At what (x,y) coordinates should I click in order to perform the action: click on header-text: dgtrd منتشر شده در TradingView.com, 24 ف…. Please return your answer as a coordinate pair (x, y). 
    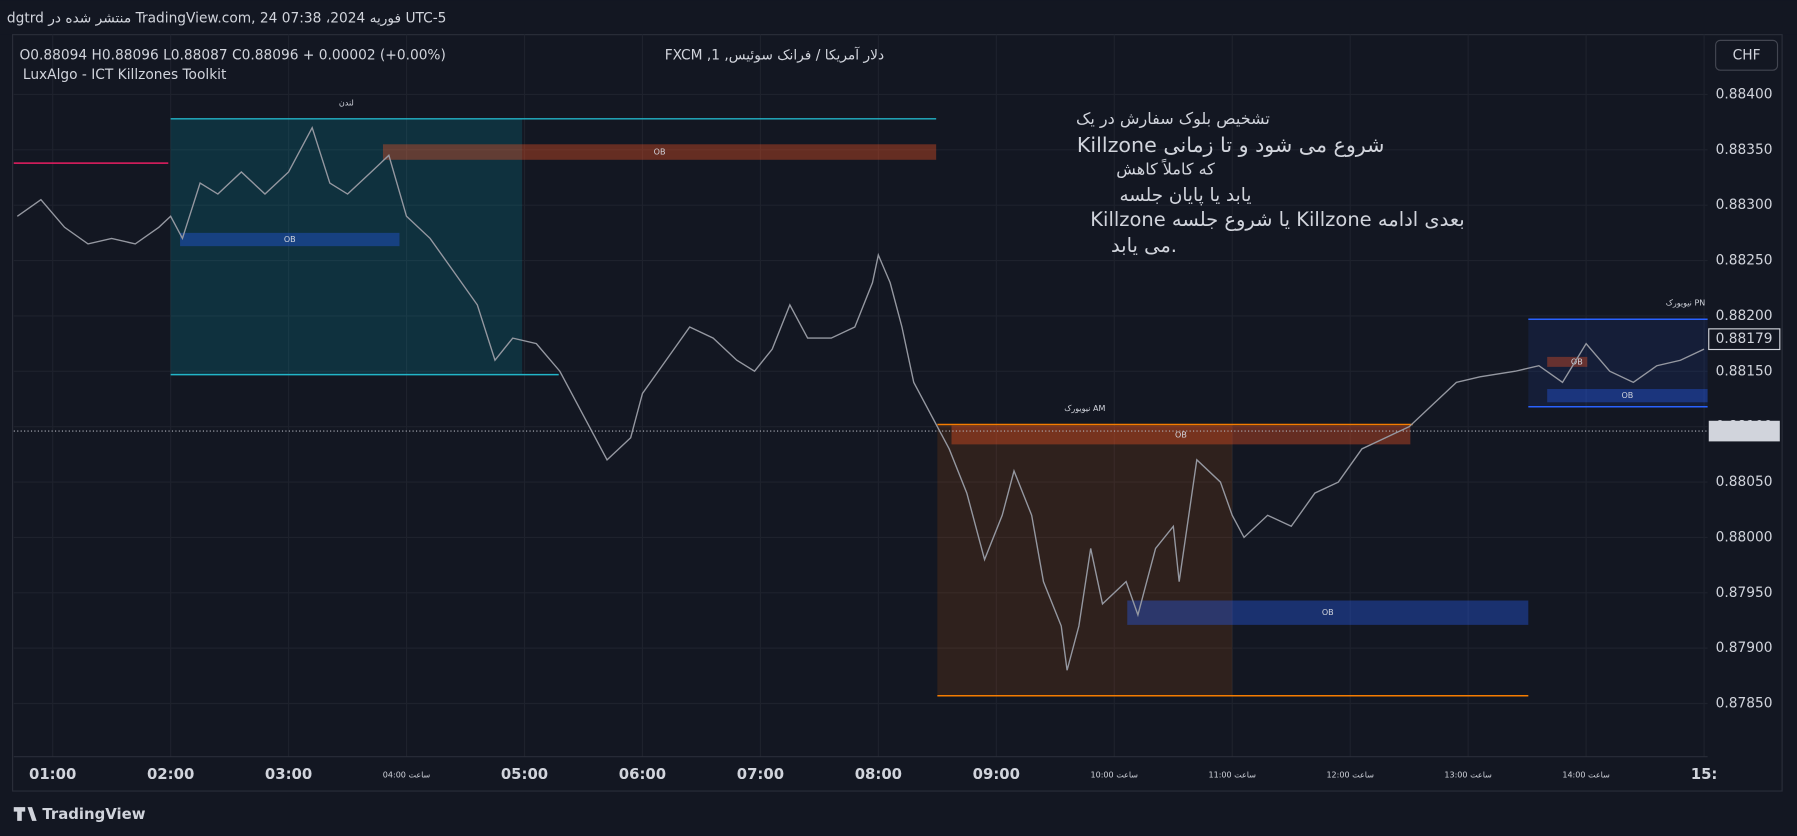
    Looking at the image, I should click on (227, 19).